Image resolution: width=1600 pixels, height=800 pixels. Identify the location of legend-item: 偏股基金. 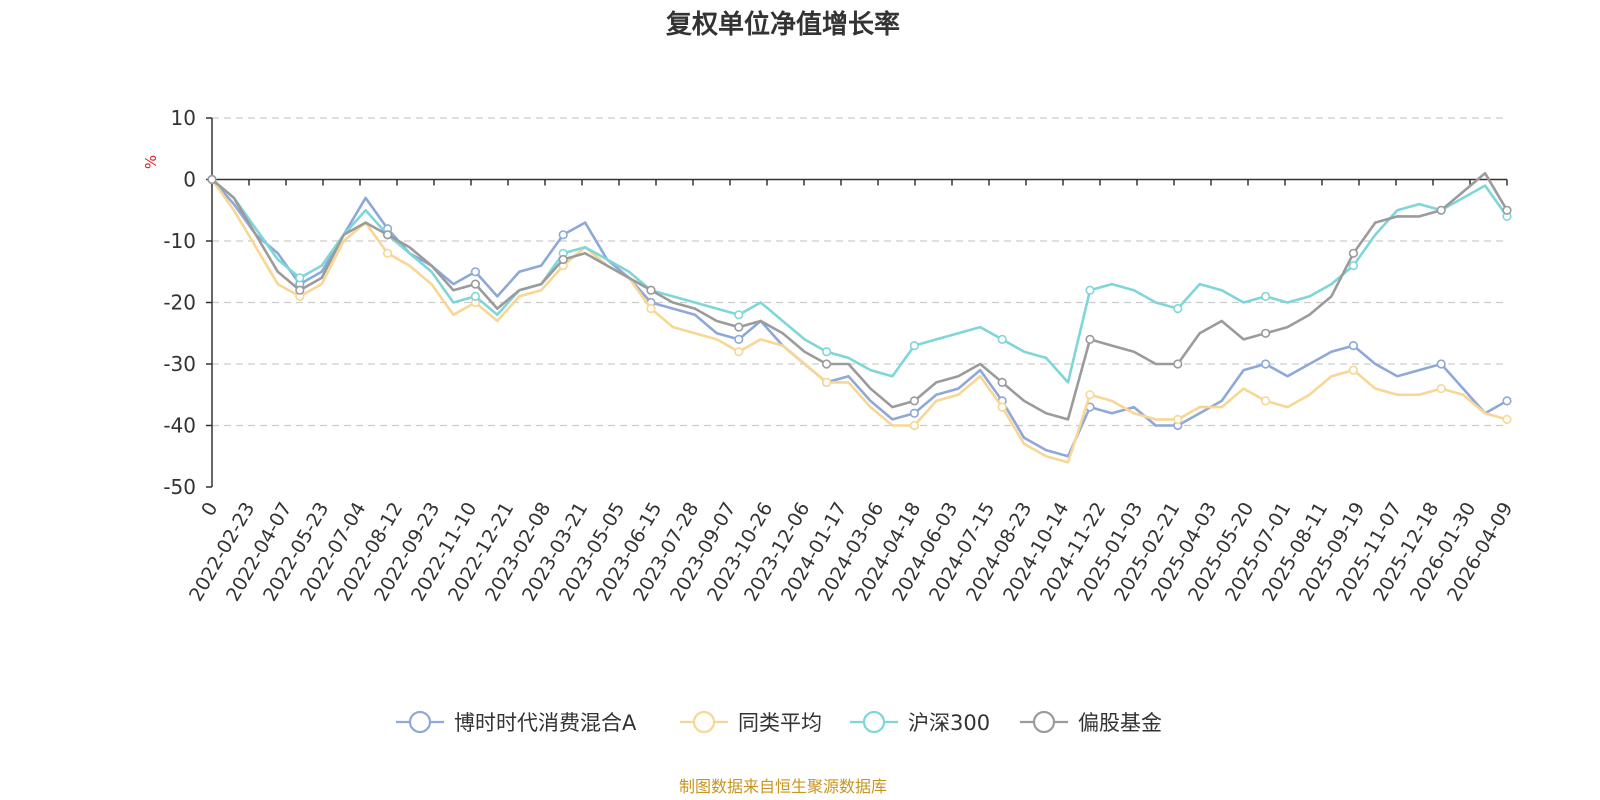
(1091, 722).